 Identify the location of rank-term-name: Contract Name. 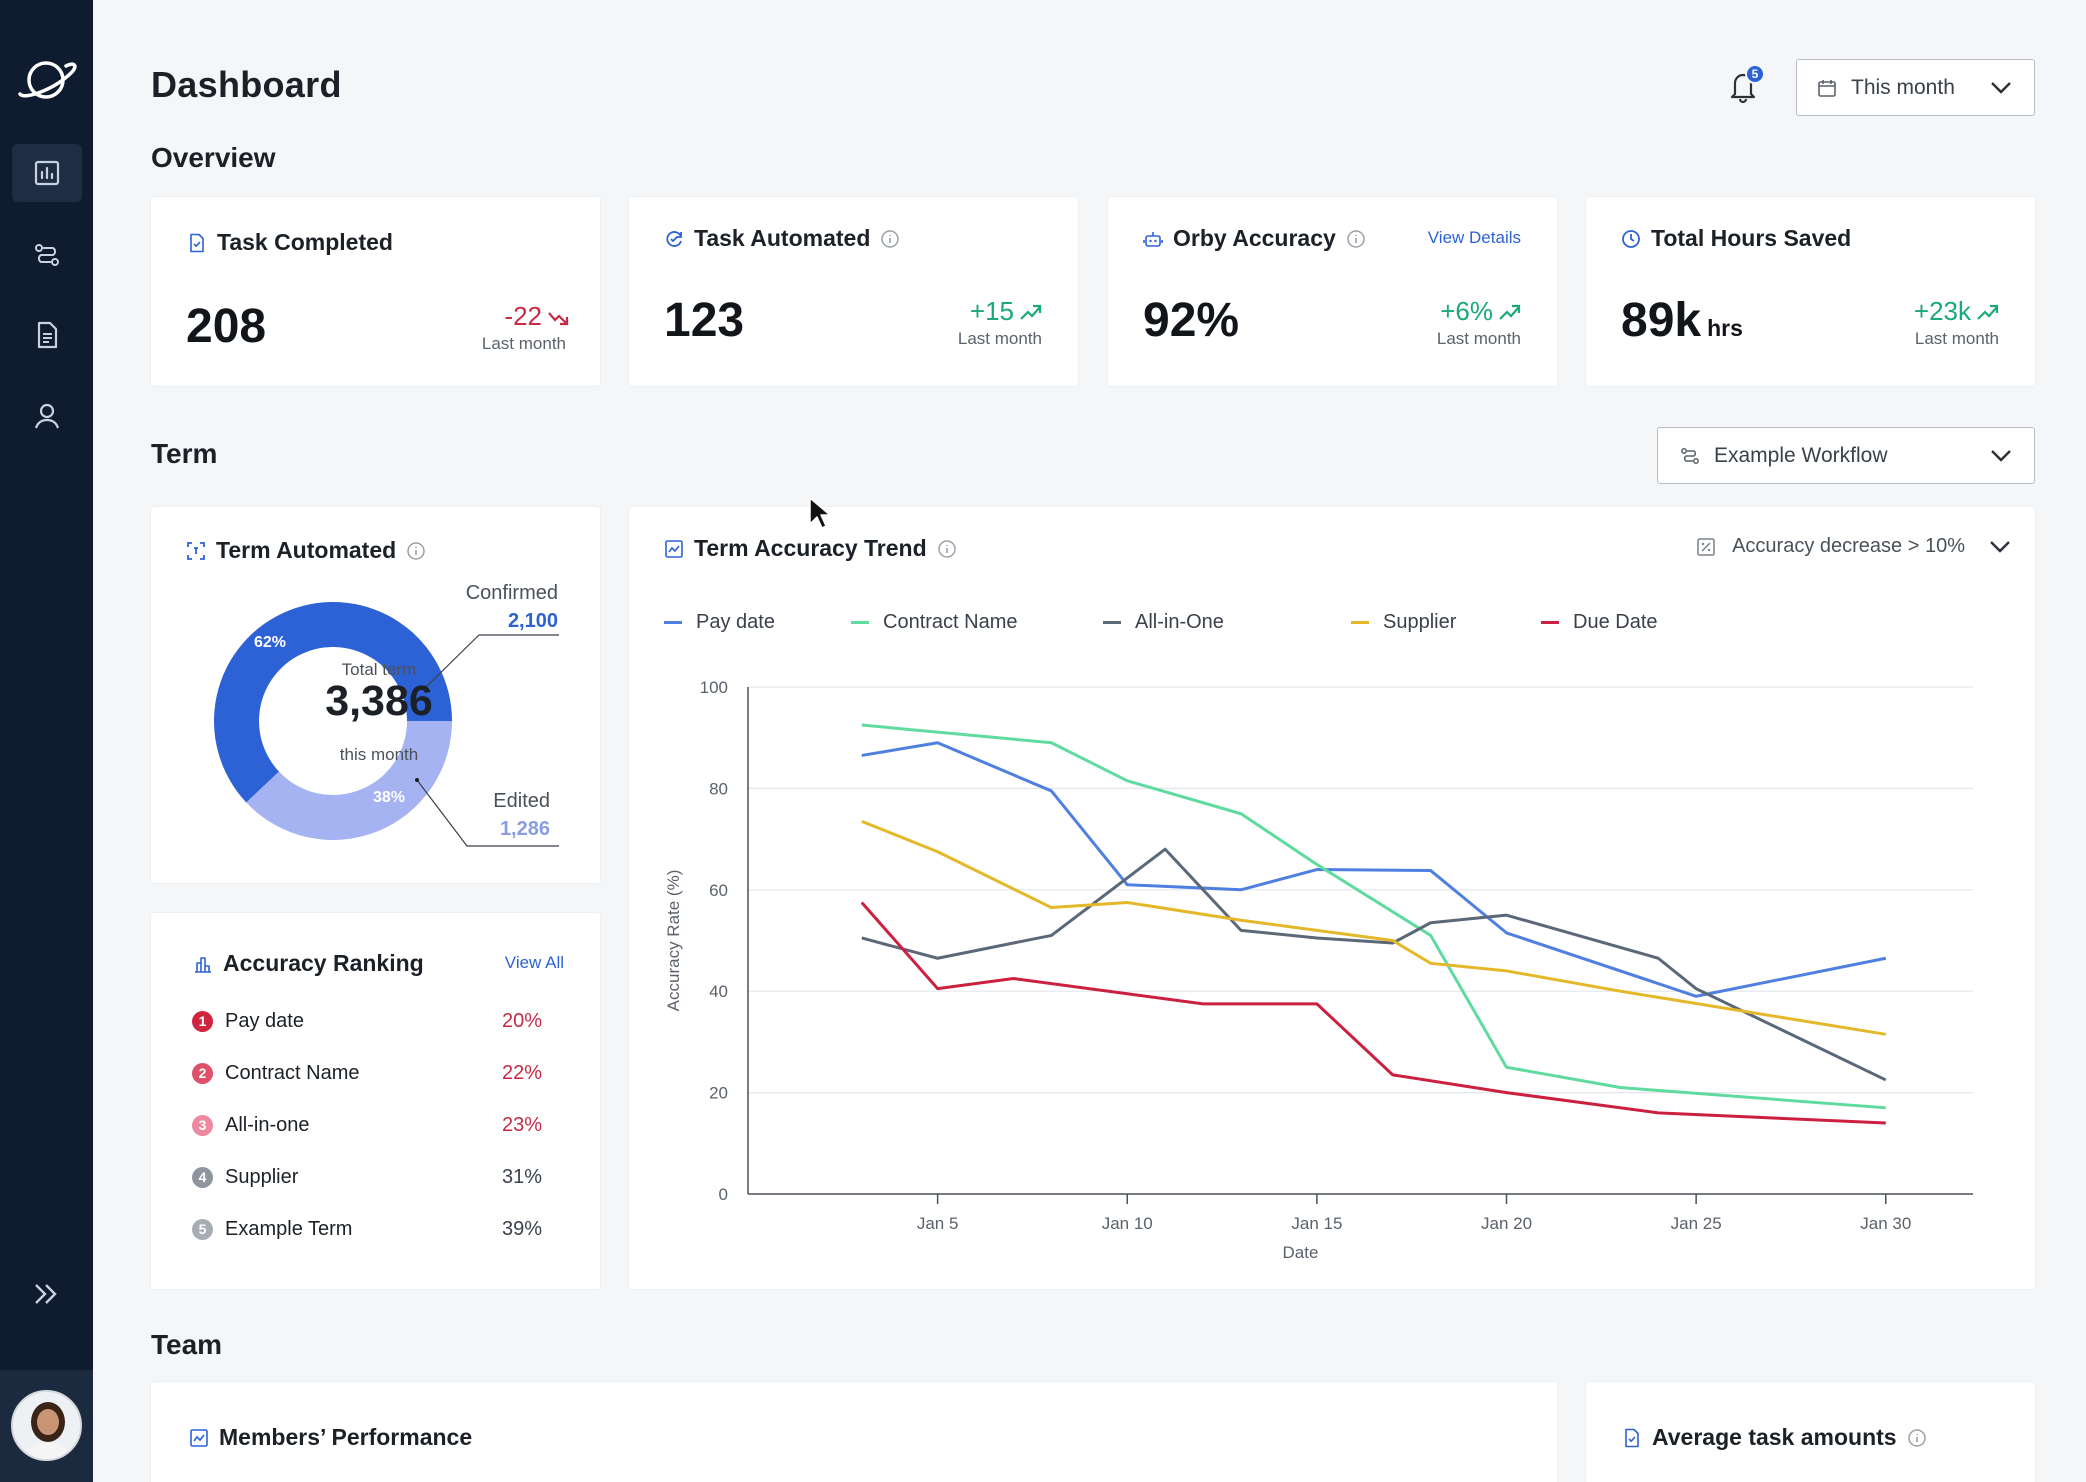
(292, 1072).